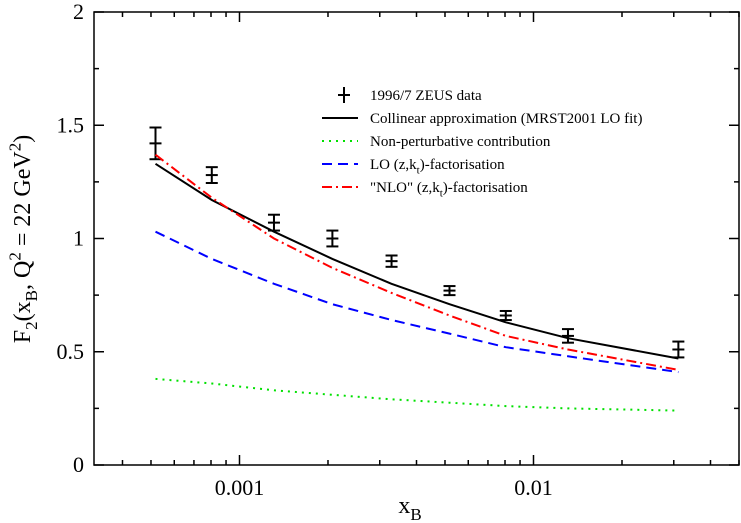 Image resolution: width=741 pixels, height=523 pixels. Describe the element at coordinates (533, 487) in the screenshot. I see `x-tick-label: 0.01` at that location.